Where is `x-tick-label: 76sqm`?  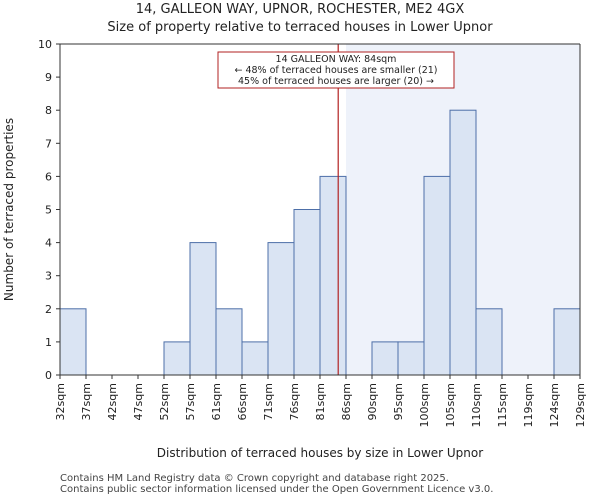
x-tick-label: 76sqm is located at coordinates (294, 401).